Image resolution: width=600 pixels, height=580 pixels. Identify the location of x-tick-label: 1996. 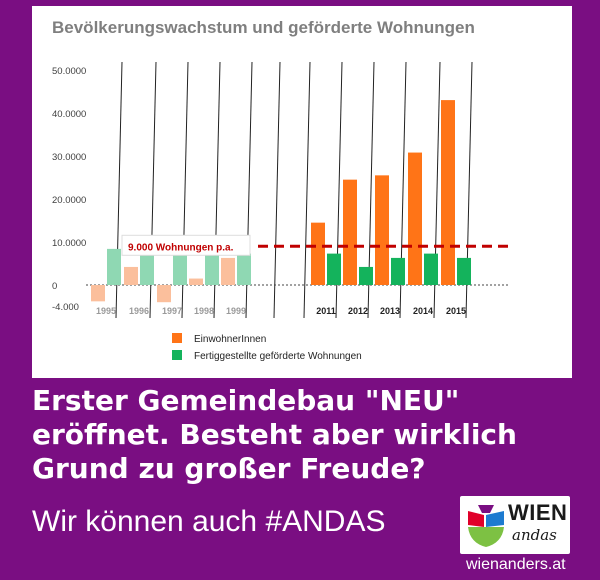
(139, 311).